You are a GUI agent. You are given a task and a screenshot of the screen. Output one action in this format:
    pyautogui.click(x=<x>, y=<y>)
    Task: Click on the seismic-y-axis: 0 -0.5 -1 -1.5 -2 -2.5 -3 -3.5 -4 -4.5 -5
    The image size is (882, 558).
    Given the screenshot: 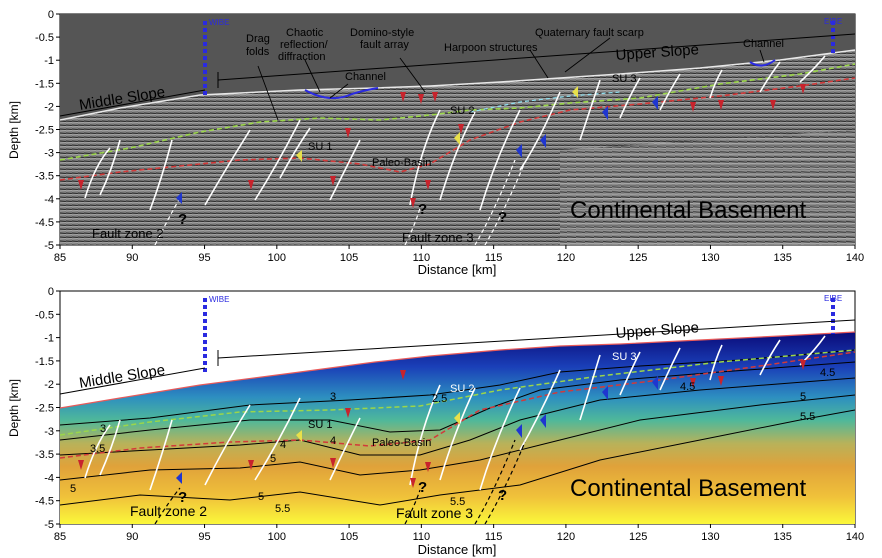 What is the action you would take?
    pyautogui.click(x=47, y=130)
    